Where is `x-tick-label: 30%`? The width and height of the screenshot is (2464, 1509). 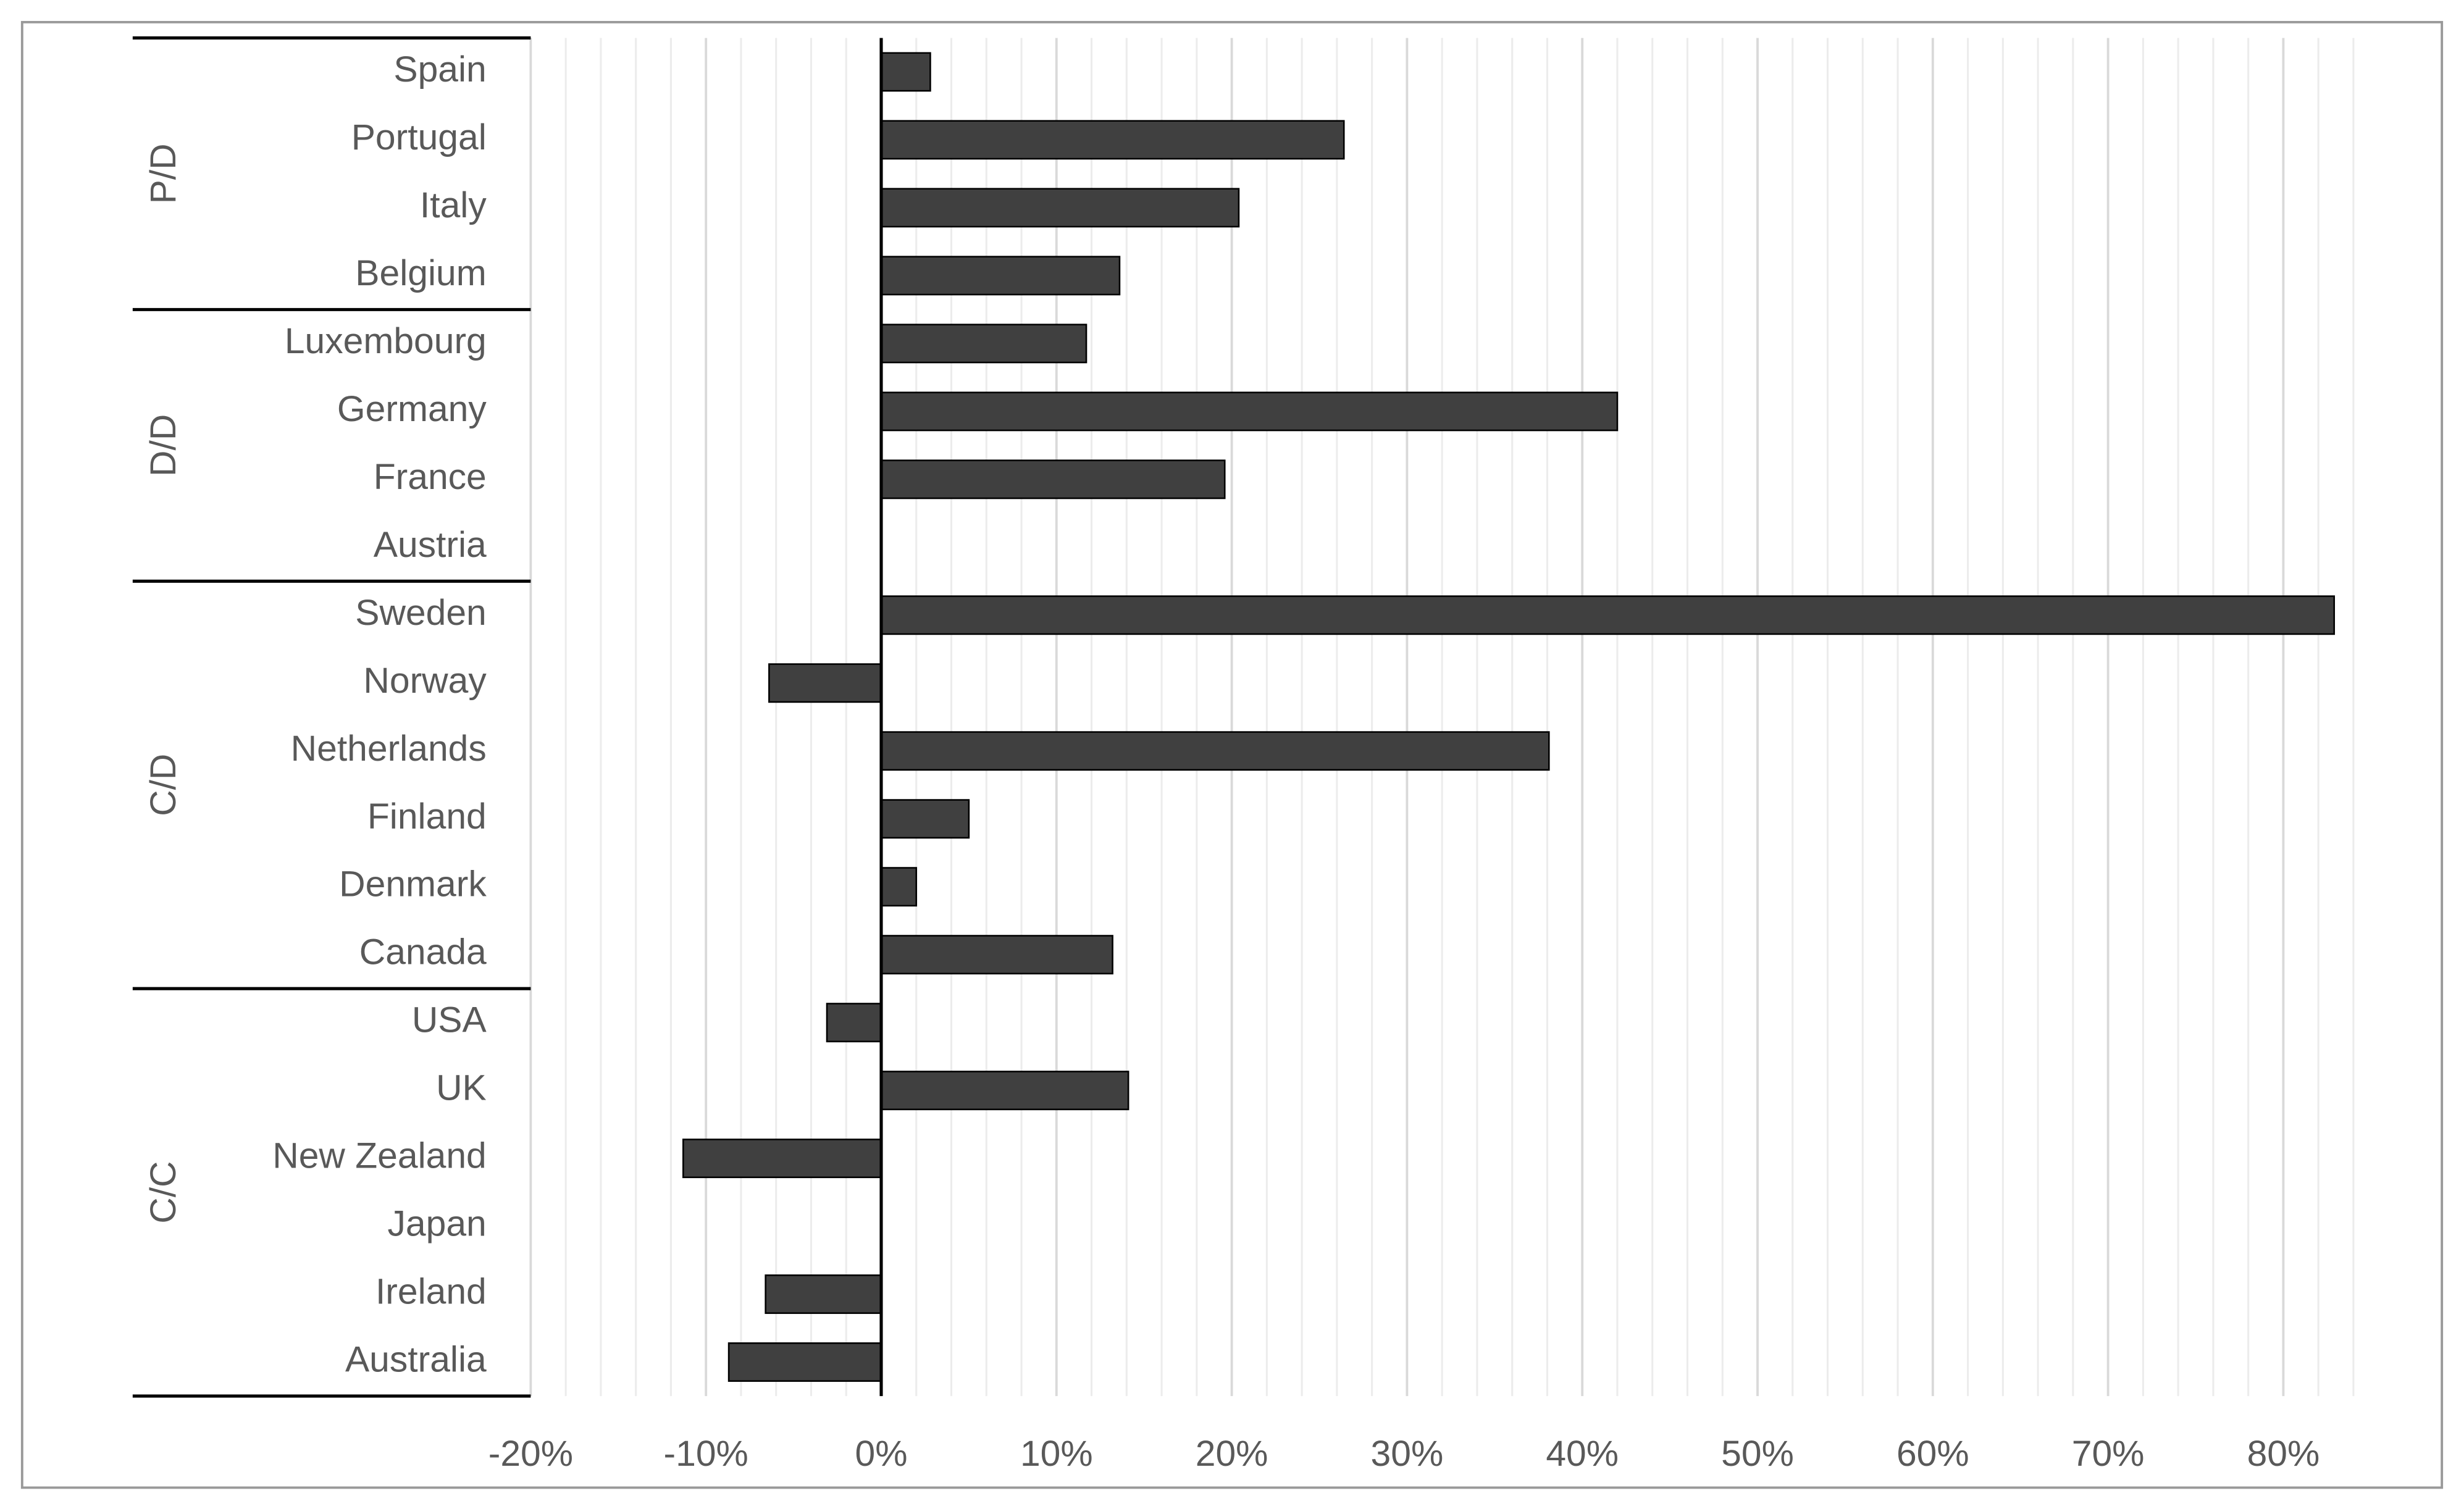 x-tick-label: 30% is located at coordinates (1408, 1454).